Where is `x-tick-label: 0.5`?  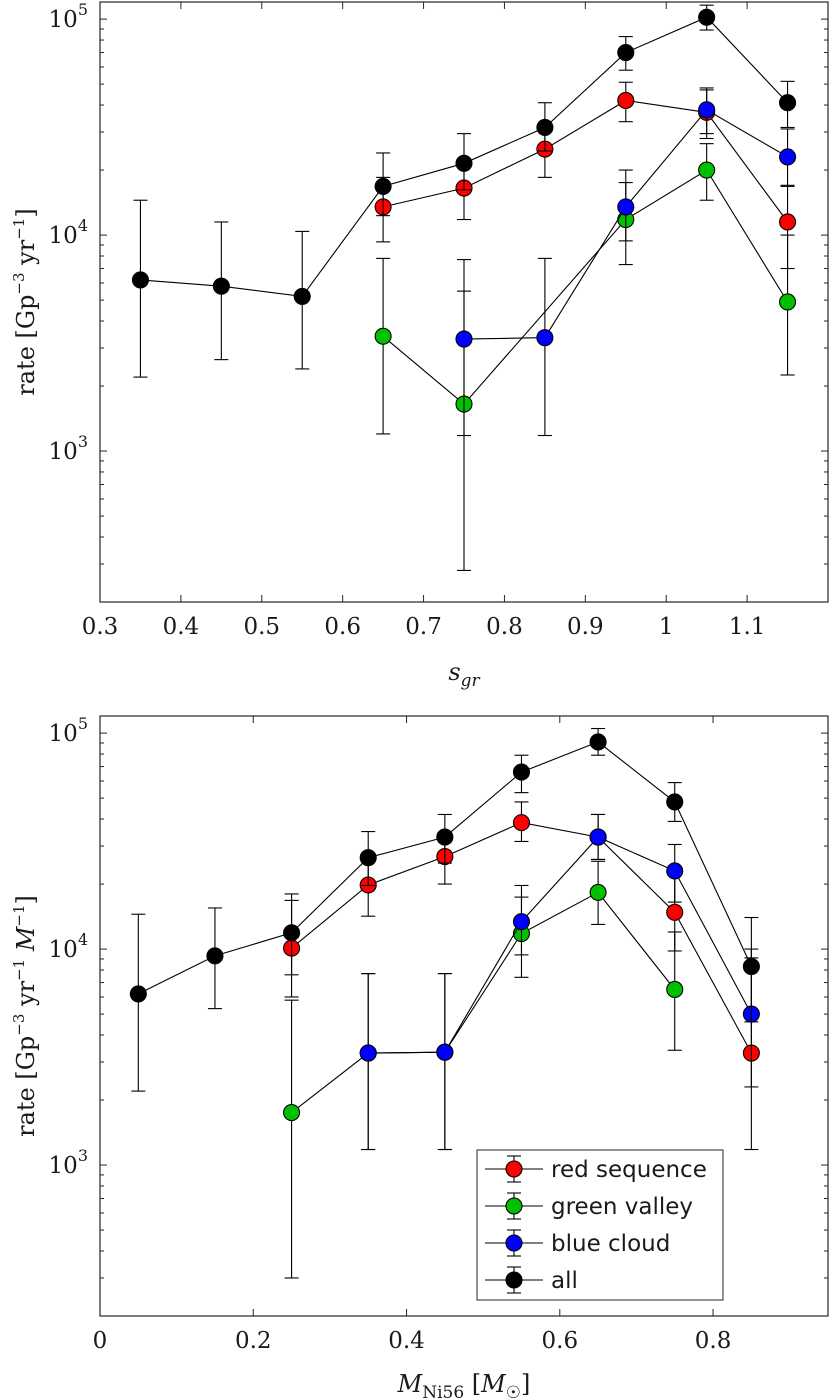
x-tick-label: 0.5 is located at coordinates (261, 627).